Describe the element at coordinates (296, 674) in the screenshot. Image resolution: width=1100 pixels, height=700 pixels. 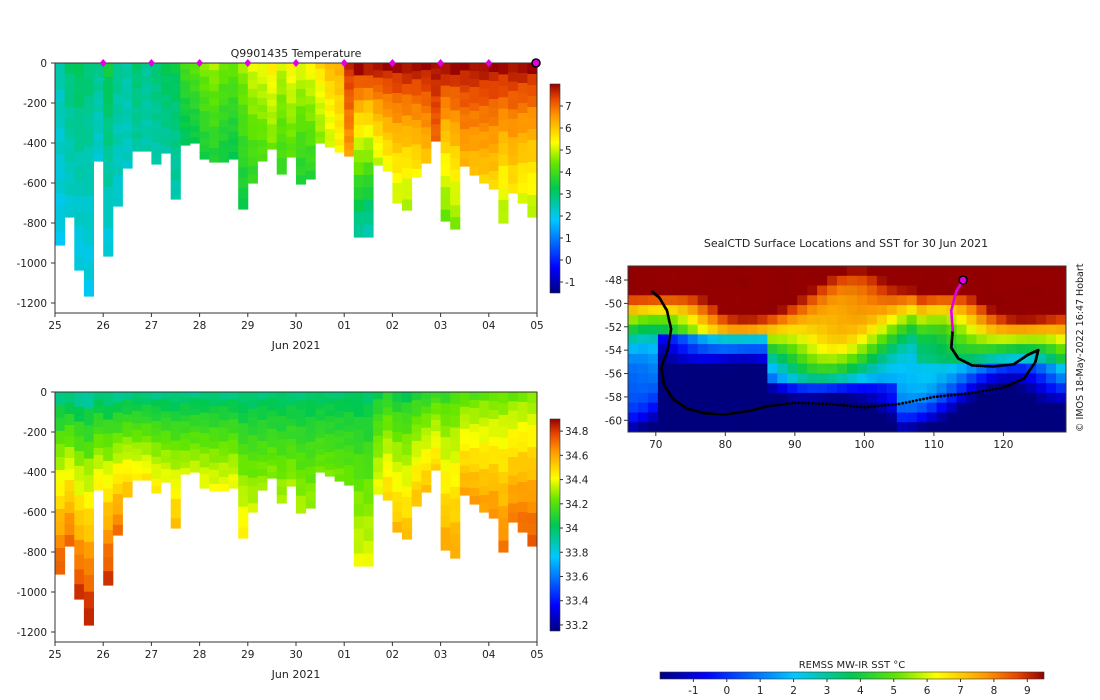
I see `salinity-xlabel: Jun 2021` at that location.